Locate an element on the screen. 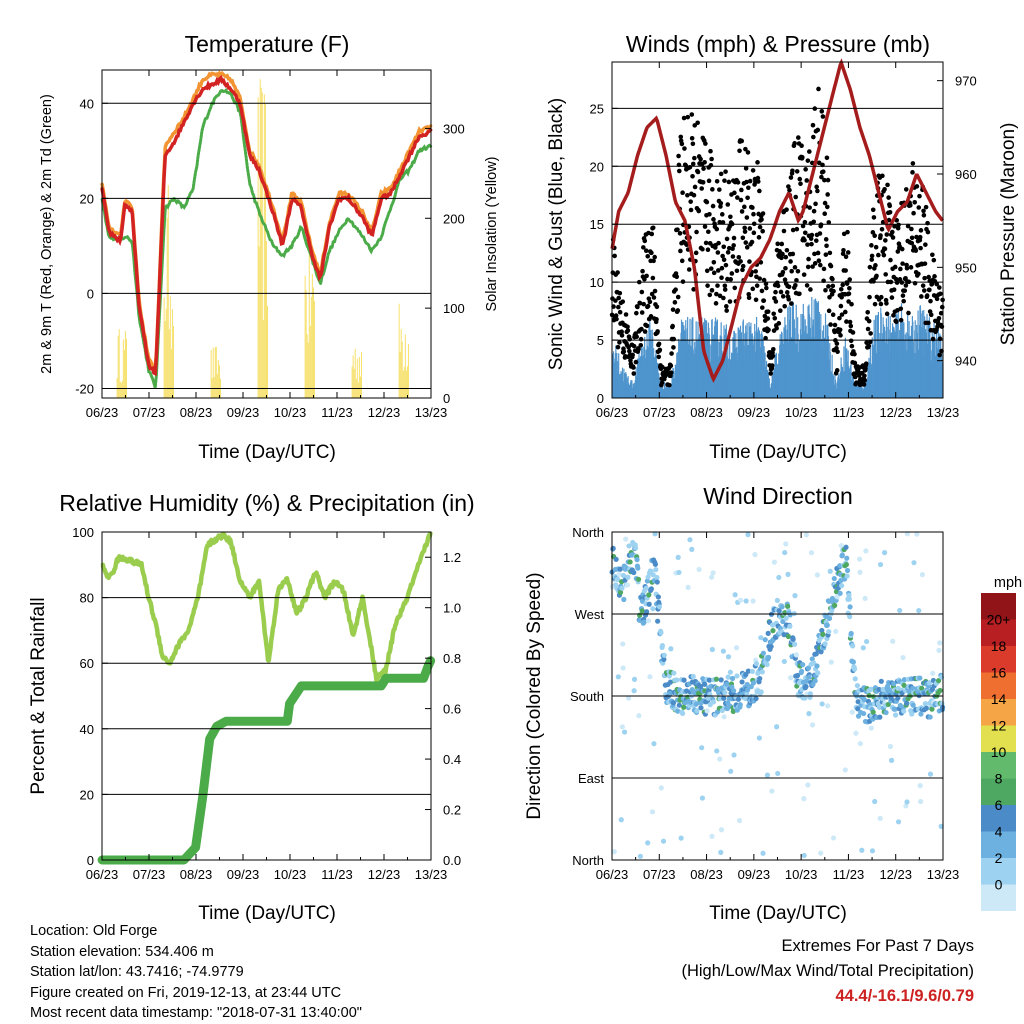 The image size is (1024, 1024). x-tick-label: 08/23 is located at coordinates (706, 412).